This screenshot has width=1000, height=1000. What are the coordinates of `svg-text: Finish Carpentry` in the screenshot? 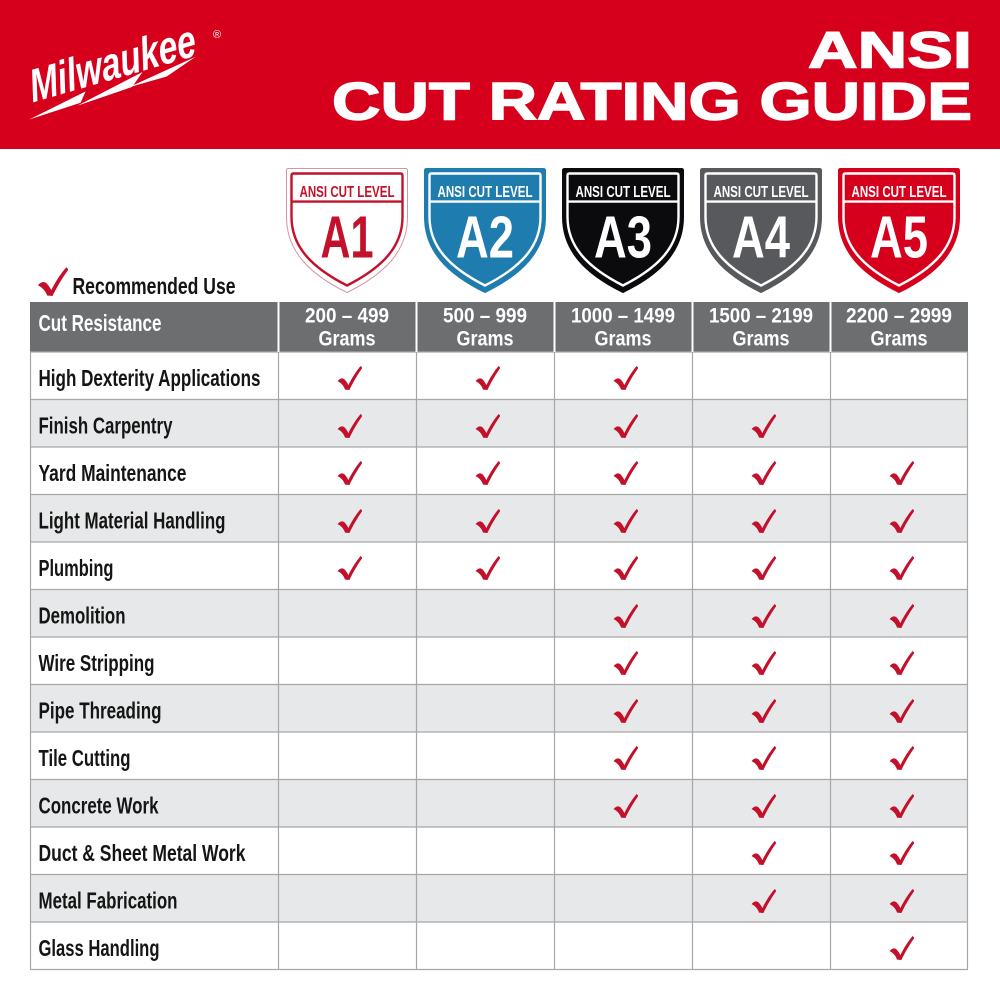 It's located at (106, 426).